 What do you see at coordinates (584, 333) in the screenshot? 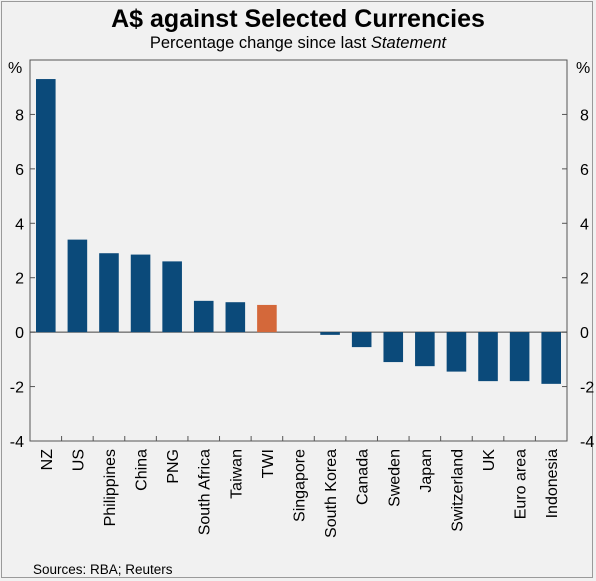
I see `y-tick-label-right: 0` at bounding box center [584, 333].